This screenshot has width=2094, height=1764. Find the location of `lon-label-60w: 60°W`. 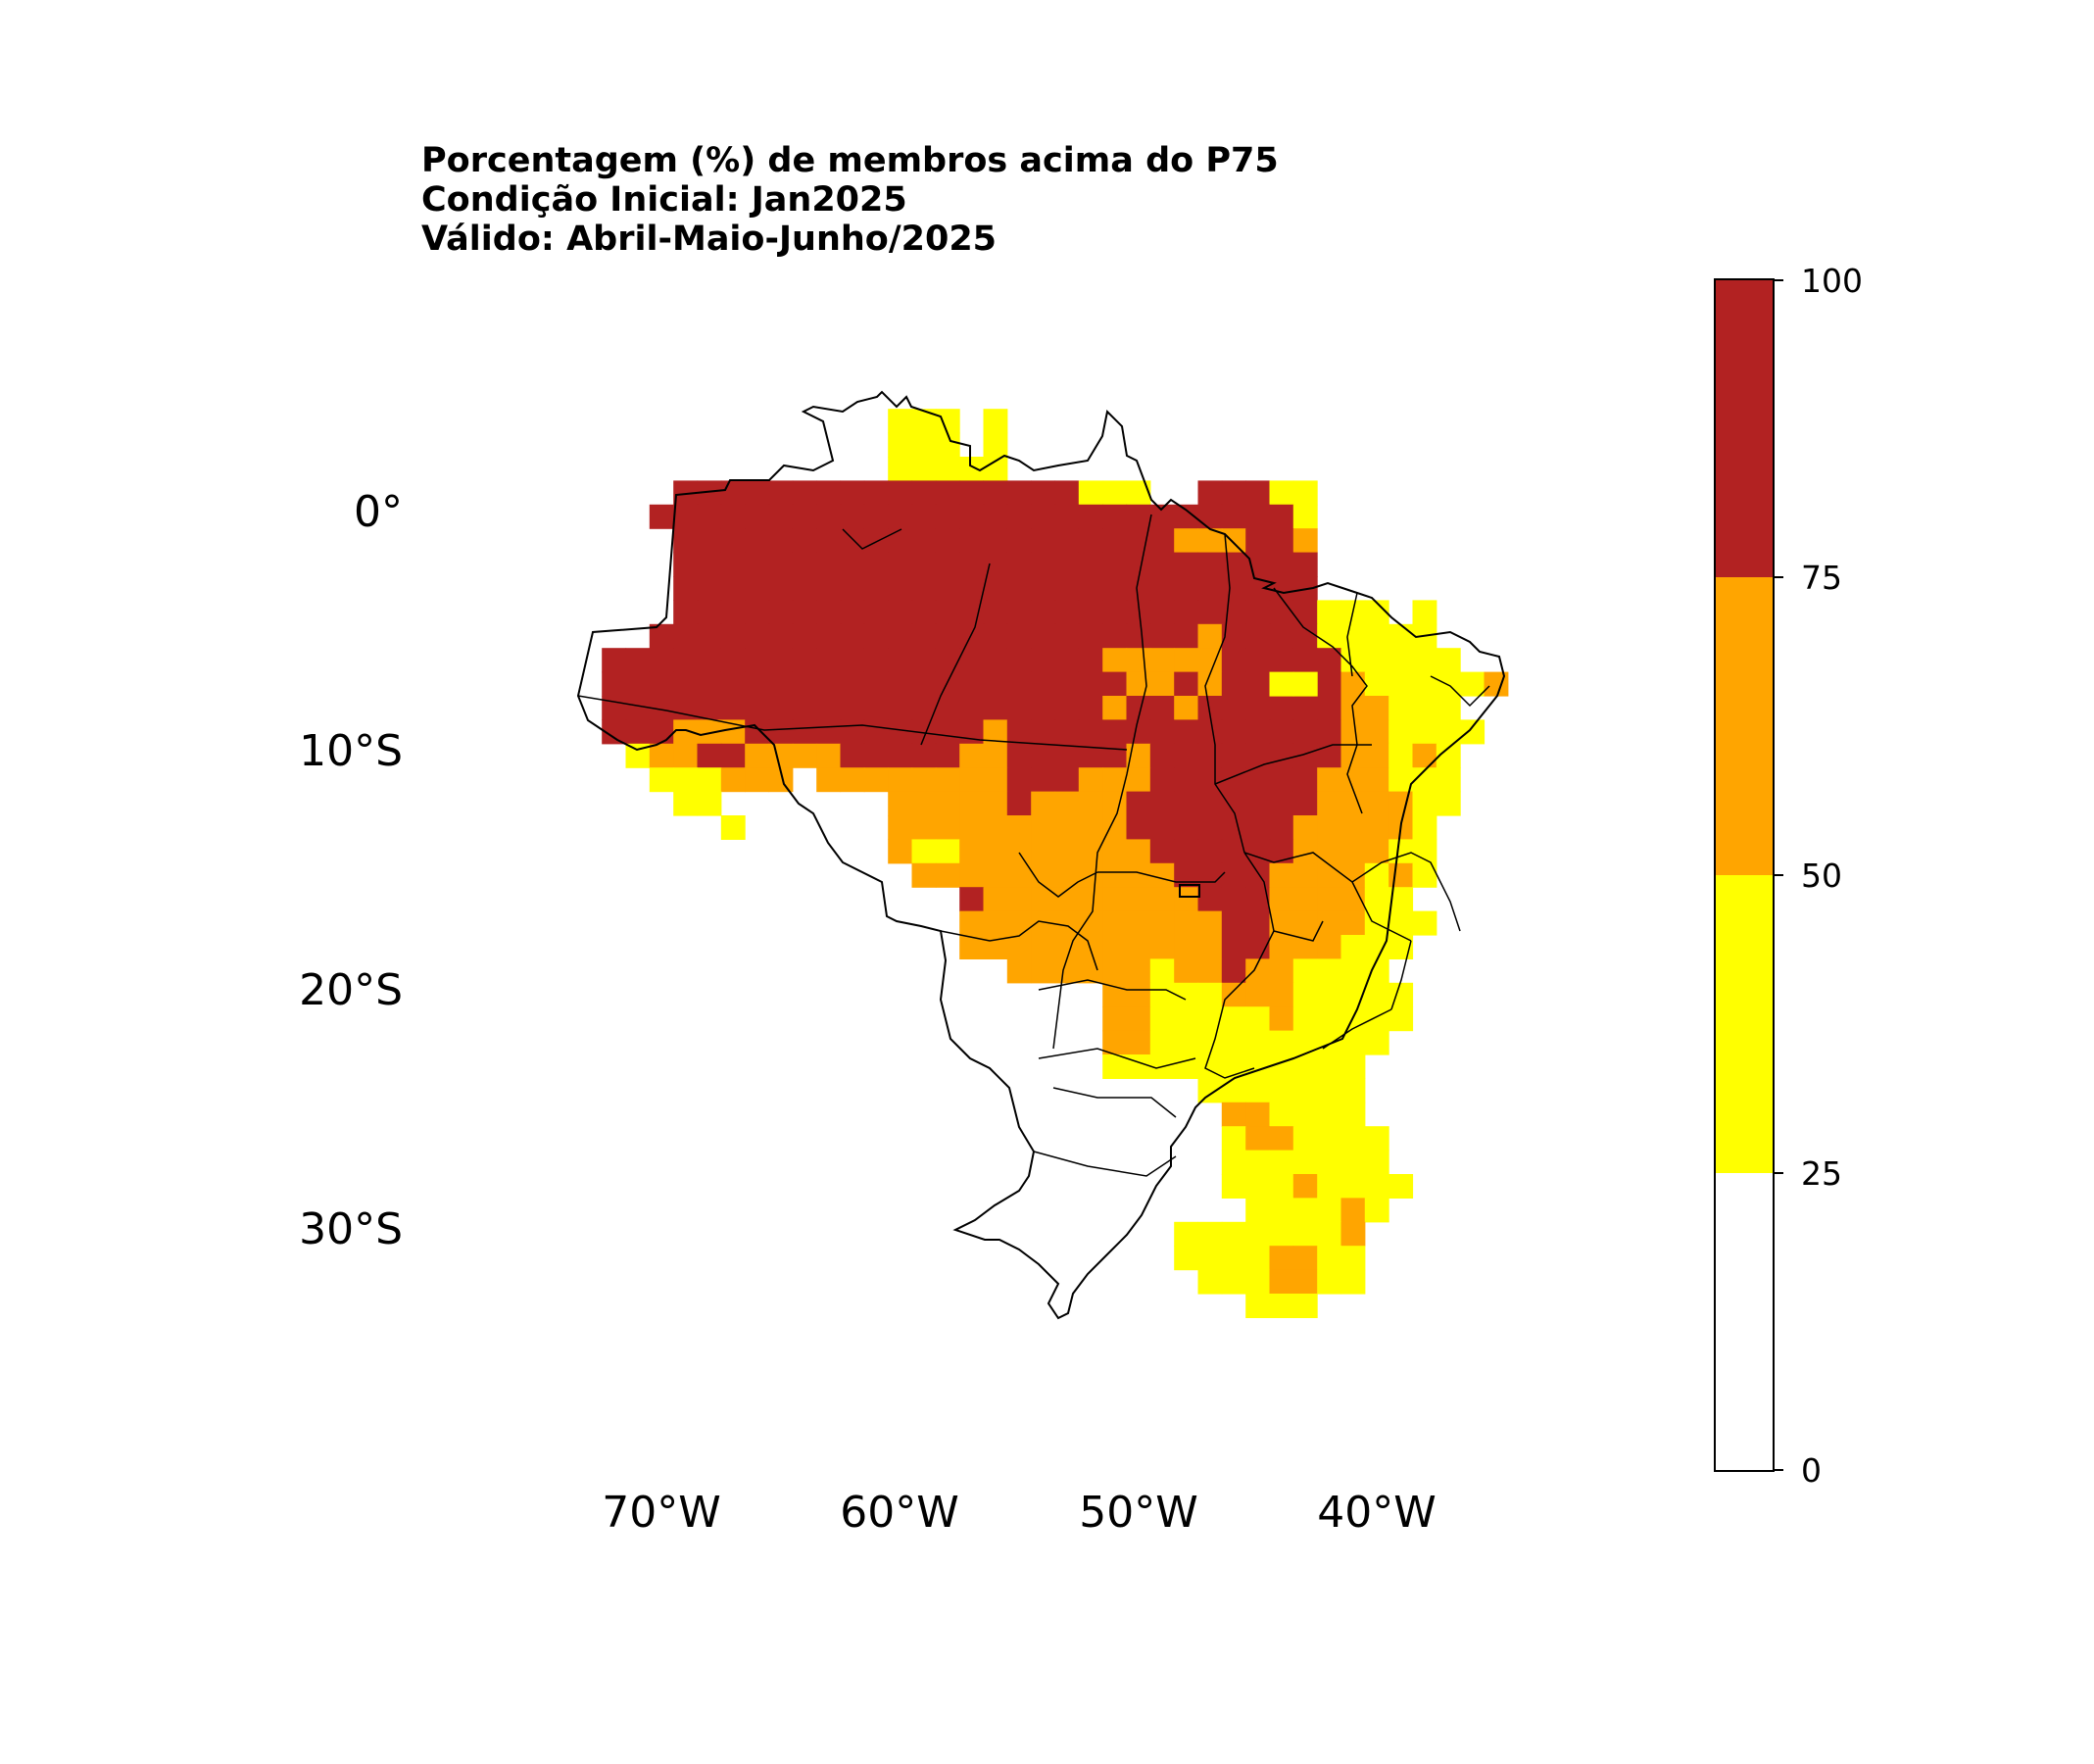

lon-label-60w: 60°W is located at coordinates (899, 1513).